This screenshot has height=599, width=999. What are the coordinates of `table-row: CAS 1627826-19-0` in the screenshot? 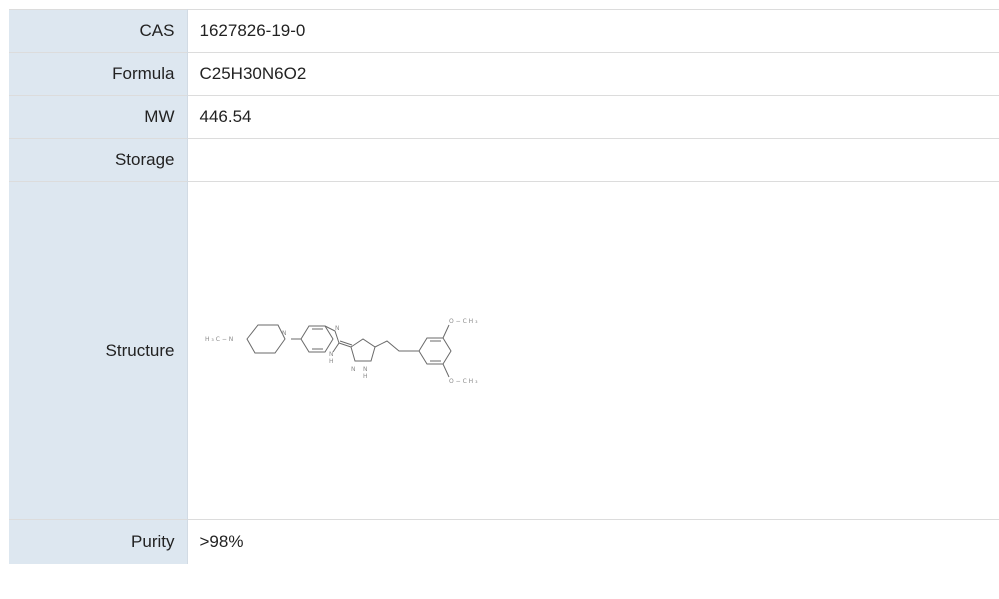 It's located at (504, 31).